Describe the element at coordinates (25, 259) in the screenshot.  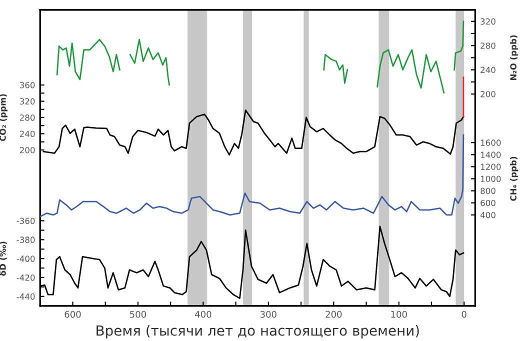
I see `y-tick-label: -400` at that location.